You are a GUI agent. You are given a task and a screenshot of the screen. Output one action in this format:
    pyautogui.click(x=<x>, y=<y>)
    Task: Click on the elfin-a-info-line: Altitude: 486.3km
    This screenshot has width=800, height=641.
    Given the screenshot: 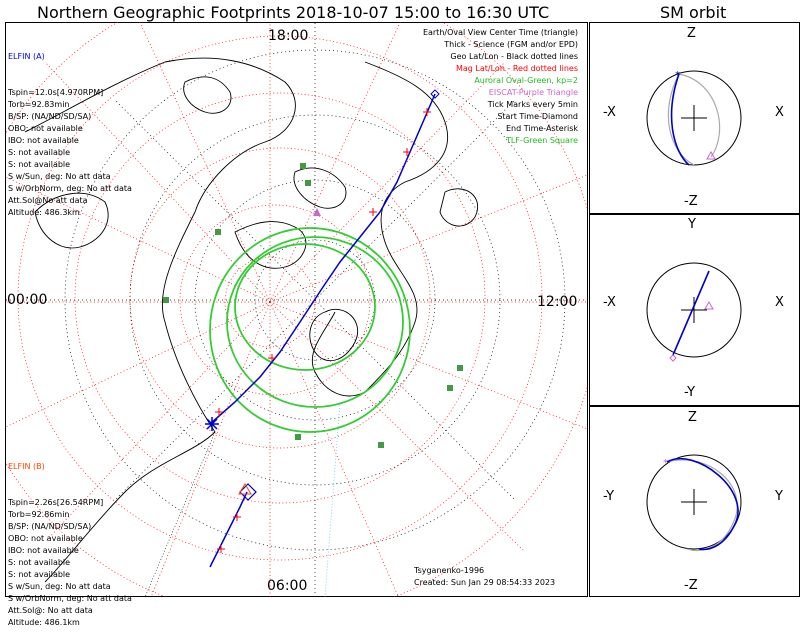 What is the action you would take?
    pyautogui.click(x=44, y=212)
    